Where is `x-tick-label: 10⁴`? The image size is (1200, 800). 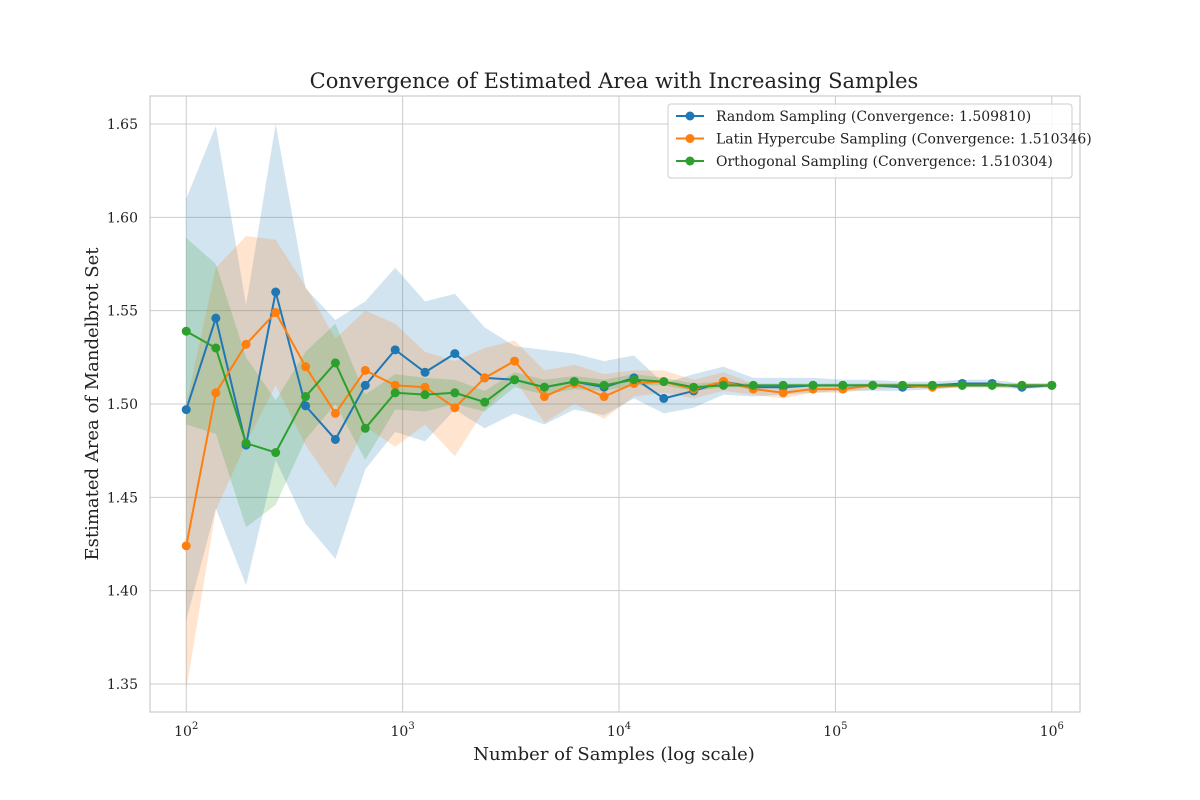 x-tick-label: 10⁴ is located at coordinates (619, 730).